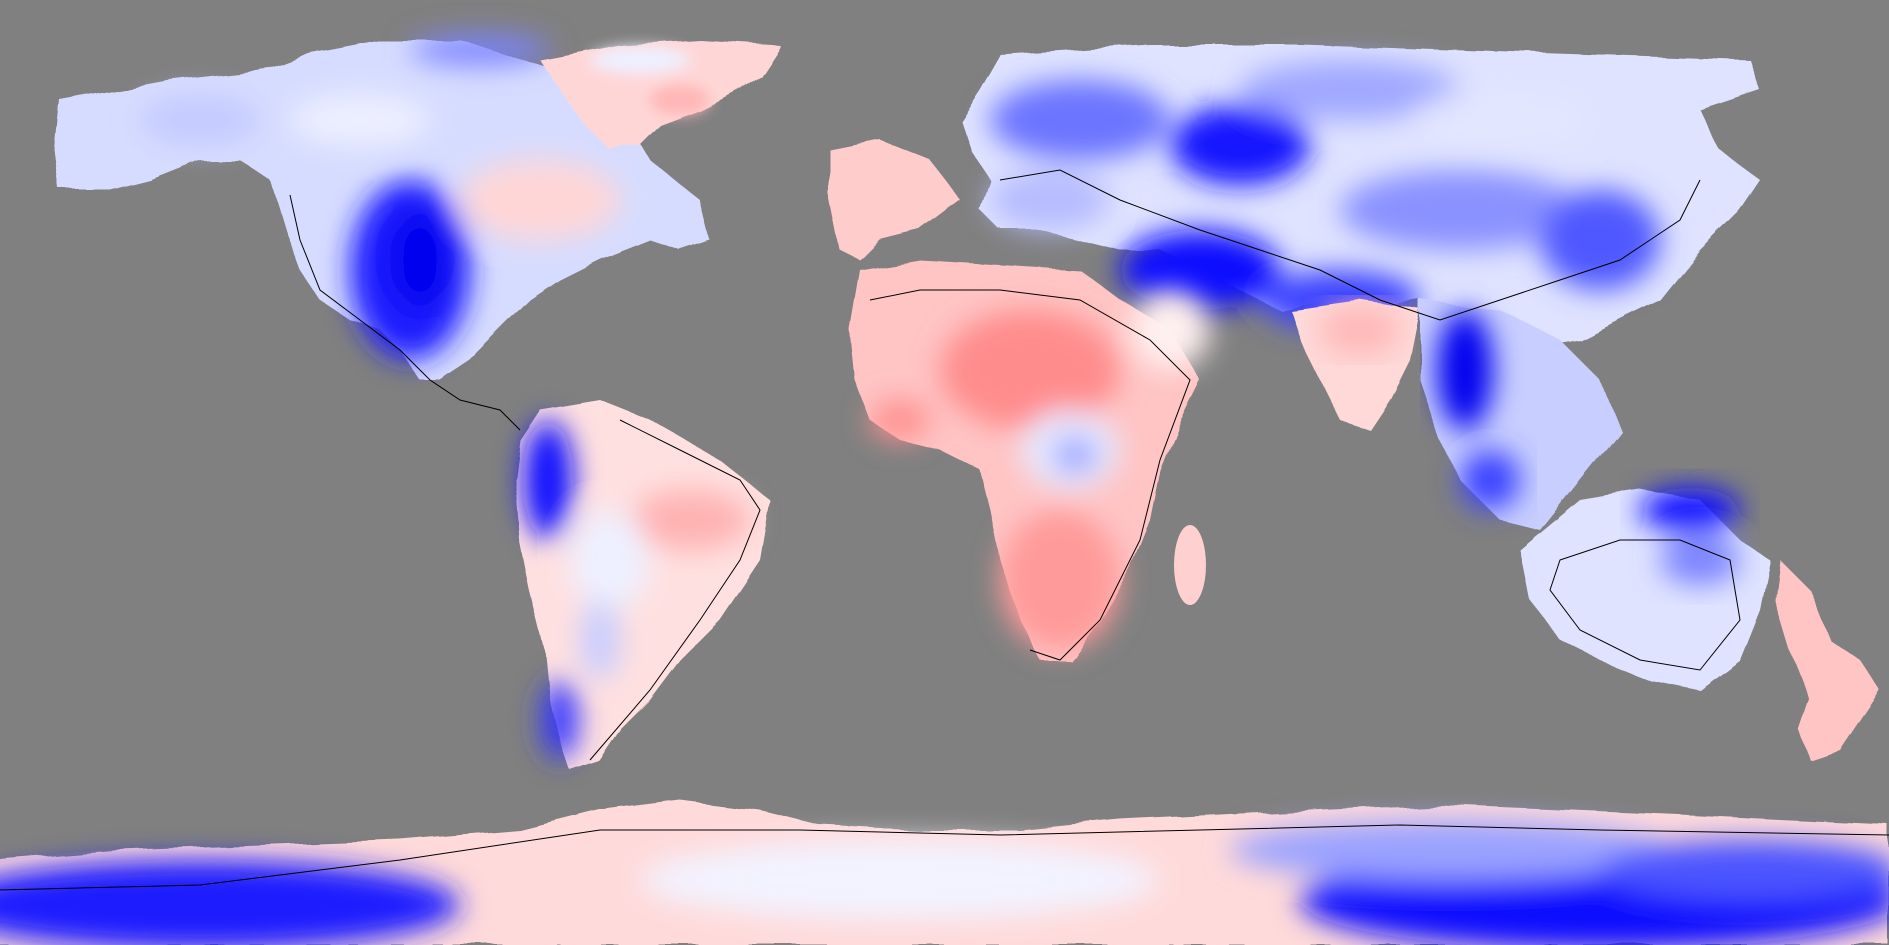 The image size is (1889, 945). What do you see at coordinates (1355, 365) in the screenshot?
I see `south-asia-region` at bounding box center [1355, 365].